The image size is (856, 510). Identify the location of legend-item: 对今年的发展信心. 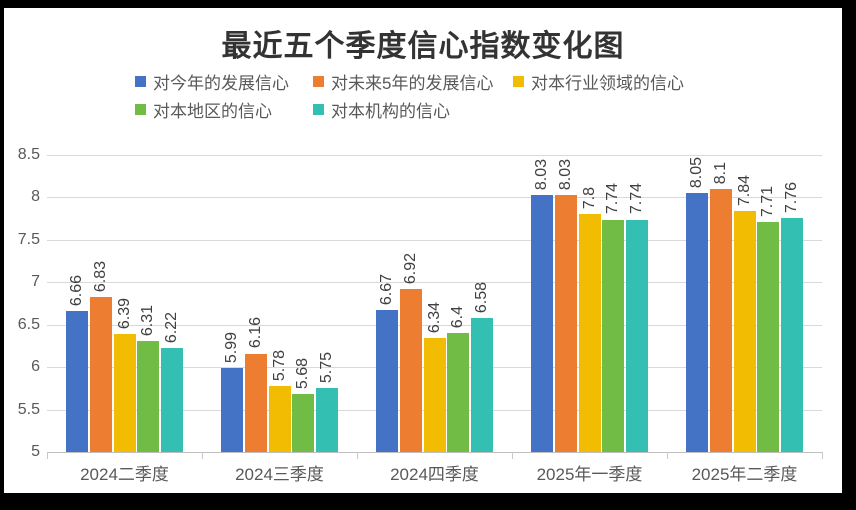
(212, 82).